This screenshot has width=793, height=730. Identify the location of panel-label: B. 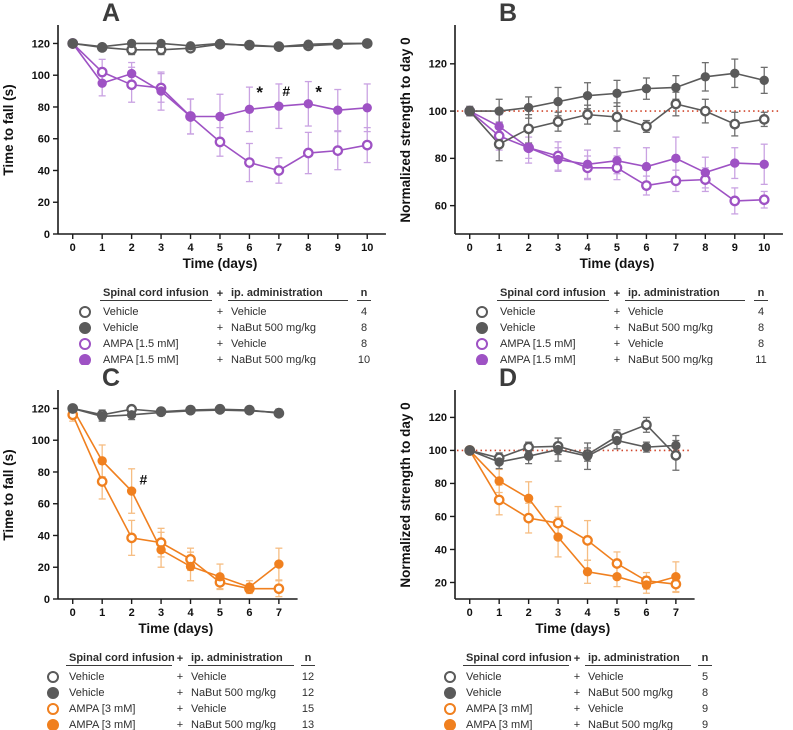
(508, 13).